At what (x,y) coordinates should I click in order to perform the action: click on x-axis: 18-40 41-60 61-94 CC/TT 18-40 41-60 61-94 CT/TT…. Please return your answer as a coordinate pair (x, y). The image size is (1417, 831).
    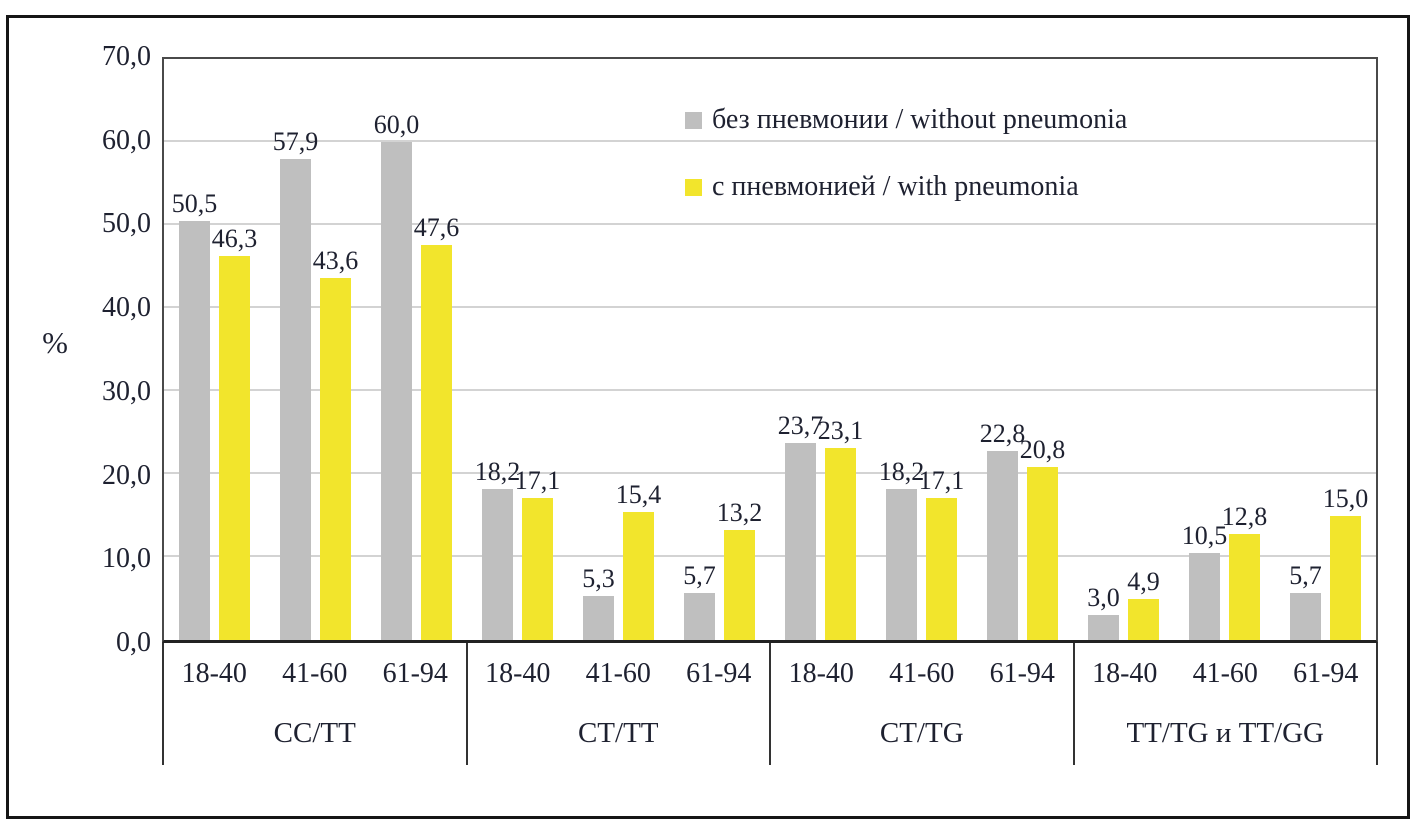
    Looking at the image, I should click on (770, 704).